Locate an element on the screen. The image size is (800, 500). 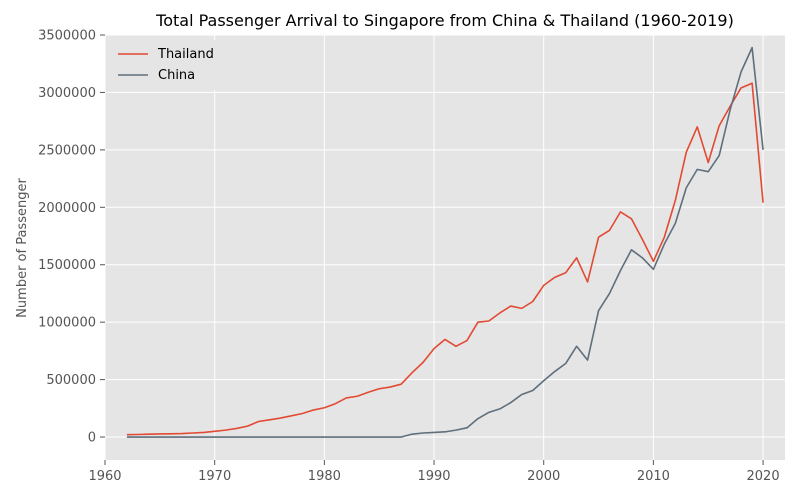
legend-label-thailand: Thailand is located at coordinates (185, 54).